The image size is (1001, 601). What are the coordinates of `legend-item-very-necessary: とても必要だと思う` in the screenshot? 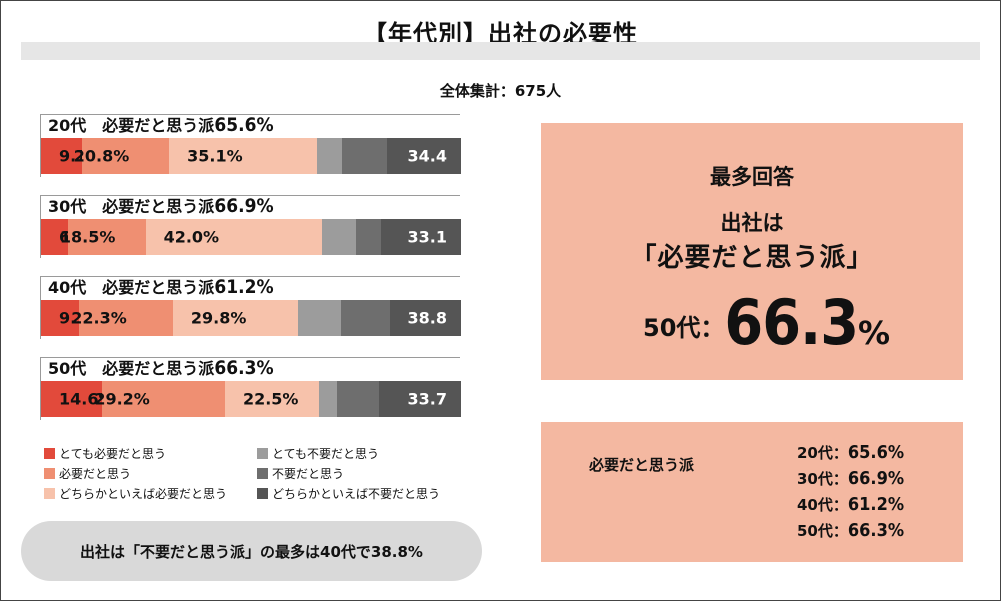 It's located at (105, 453).